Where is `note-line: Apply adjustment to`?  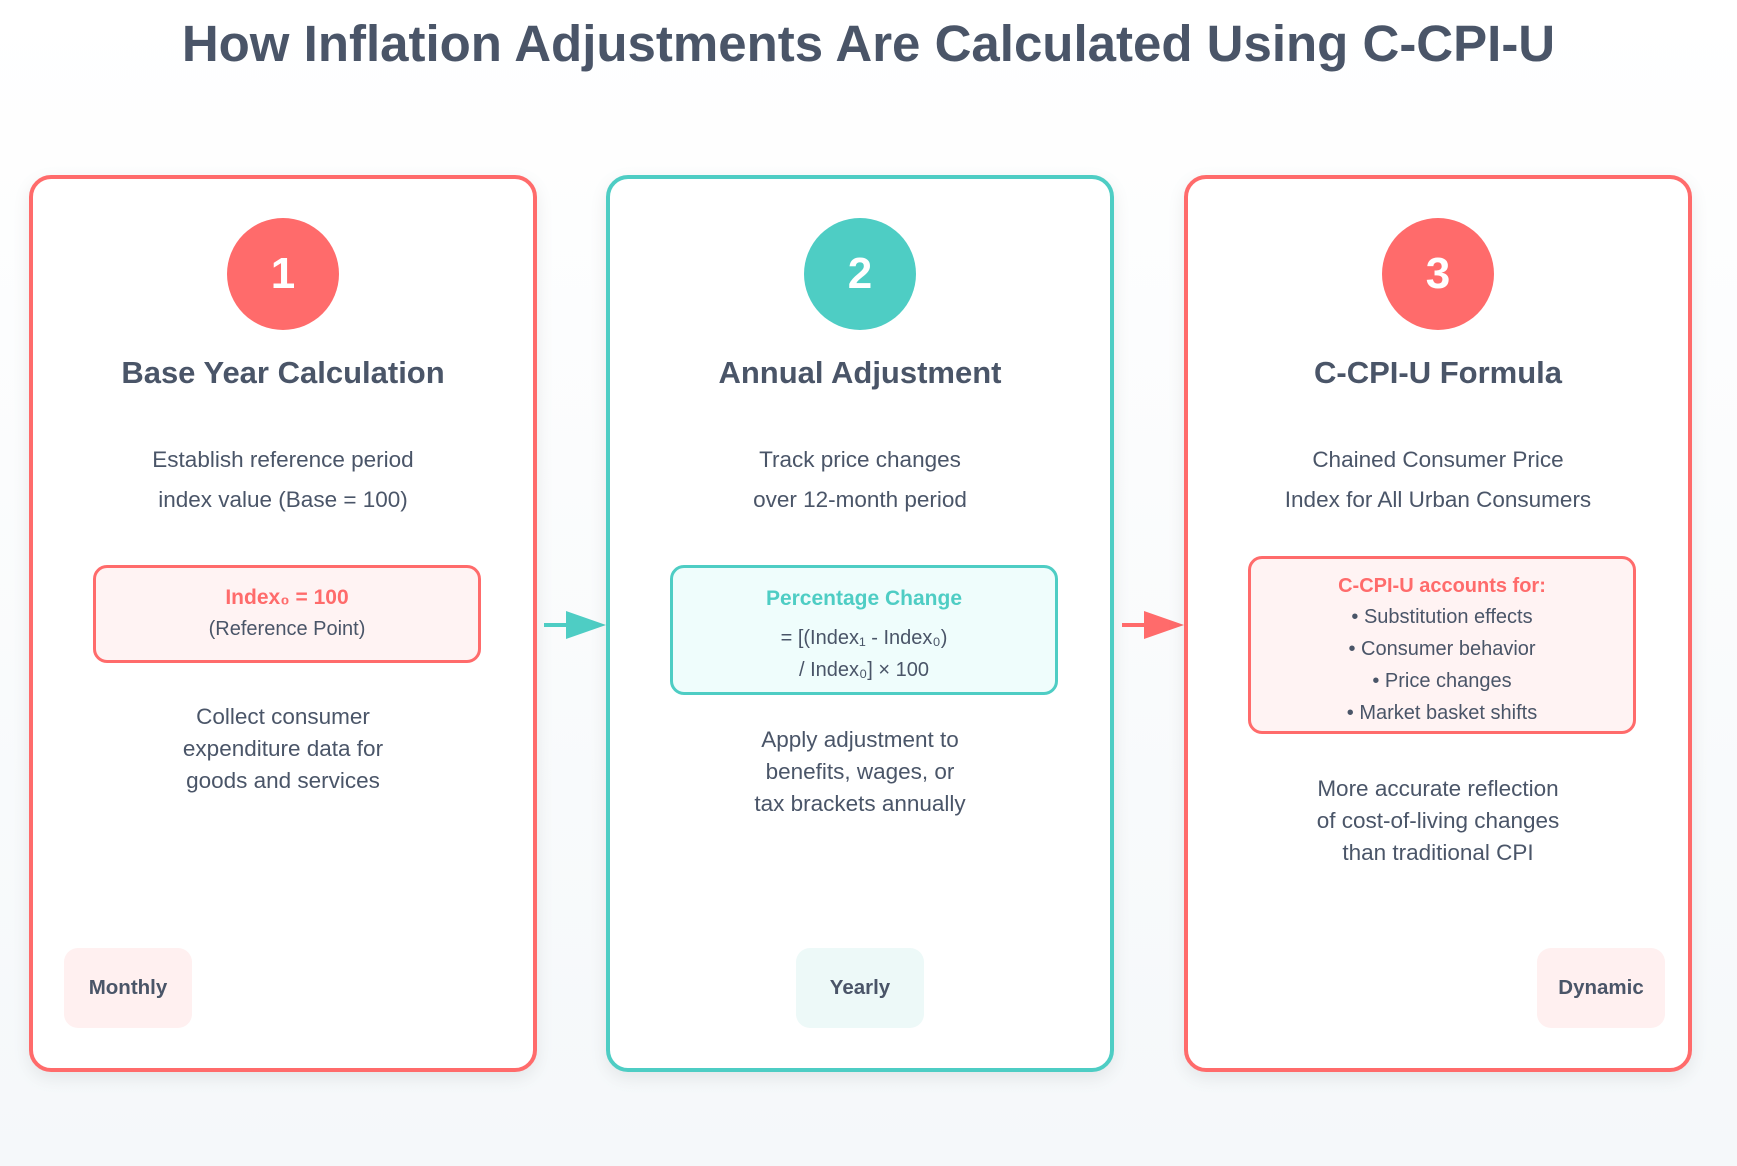
note-line: Apply adjustment to is located at coordinates (860, 739).